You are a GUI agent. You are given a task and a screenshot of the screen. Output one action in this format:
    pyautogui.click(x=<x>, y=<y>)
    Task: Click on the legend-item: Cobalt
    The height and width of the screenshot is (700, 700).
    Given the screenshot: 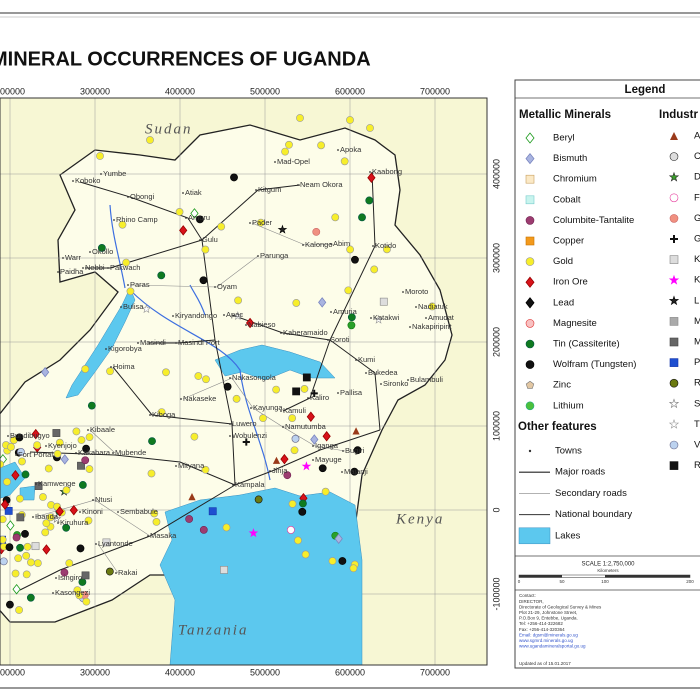 What is the action you would take?
    pyautogui.click(x=567, y=199)
    